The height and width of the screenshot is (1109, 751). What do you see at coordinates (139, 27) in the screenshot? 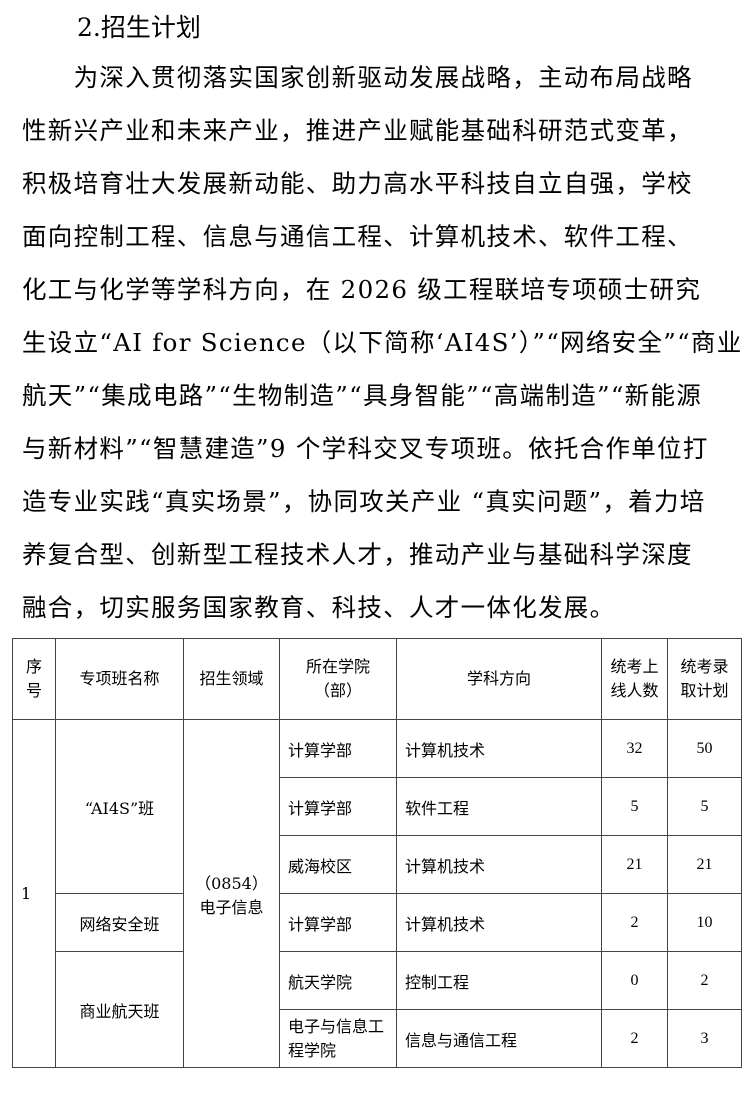
I see `section-heading: 2.招生计划` at bounding box center [139, 27].